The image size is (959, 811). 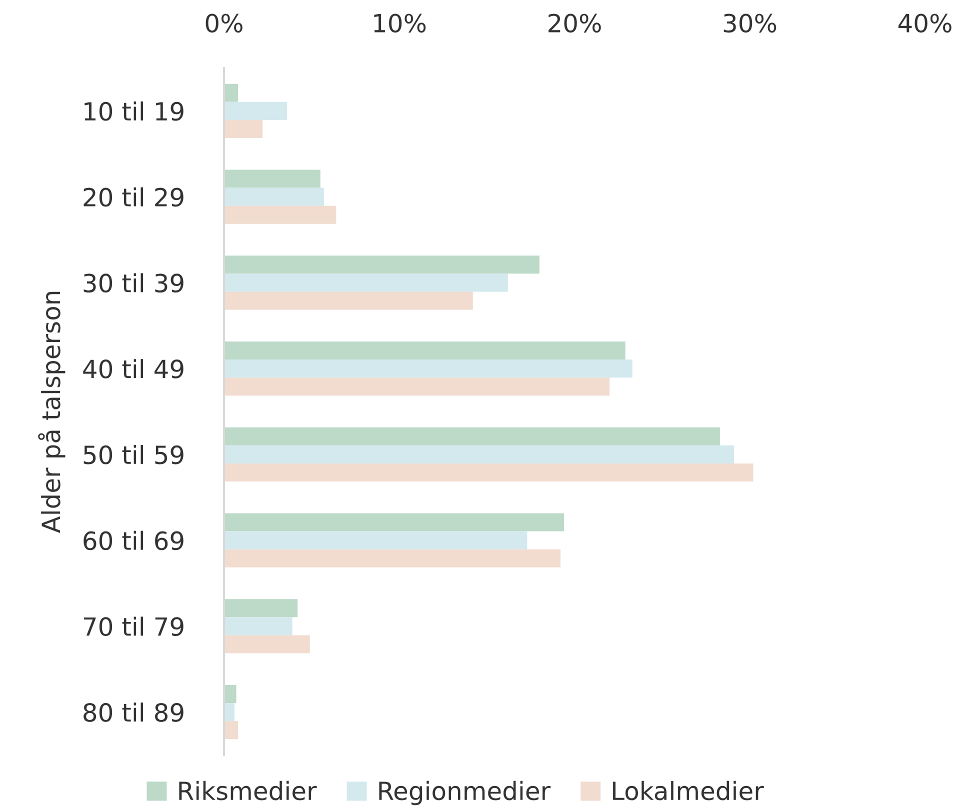 What do you see at coordinates (574, 23) in the screenshot?
I see `x-tick-label: 20%` at bounding box center [574, 23].